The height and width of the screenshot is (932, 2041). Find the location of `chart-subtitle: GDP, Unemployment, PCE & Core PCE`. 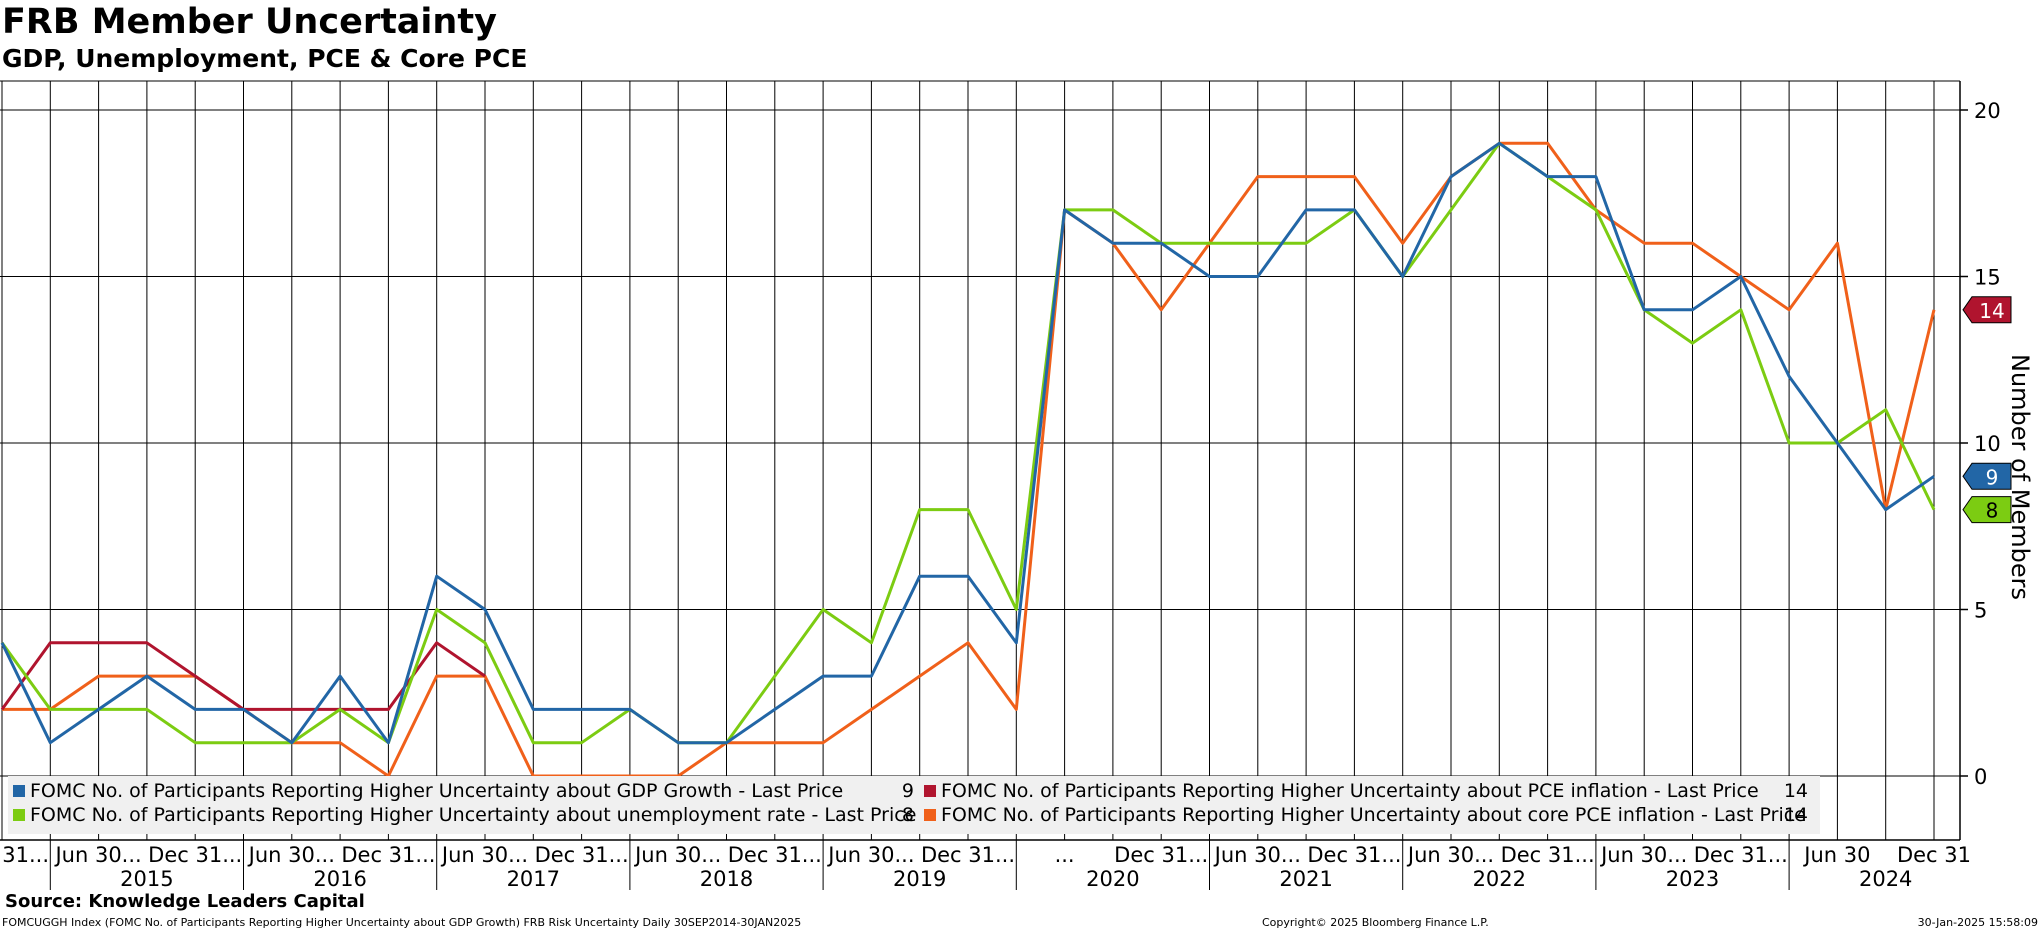

chart-subtitle: GDP, Unemployment, PCE & Core PCE is located at coordinates (265, 58).